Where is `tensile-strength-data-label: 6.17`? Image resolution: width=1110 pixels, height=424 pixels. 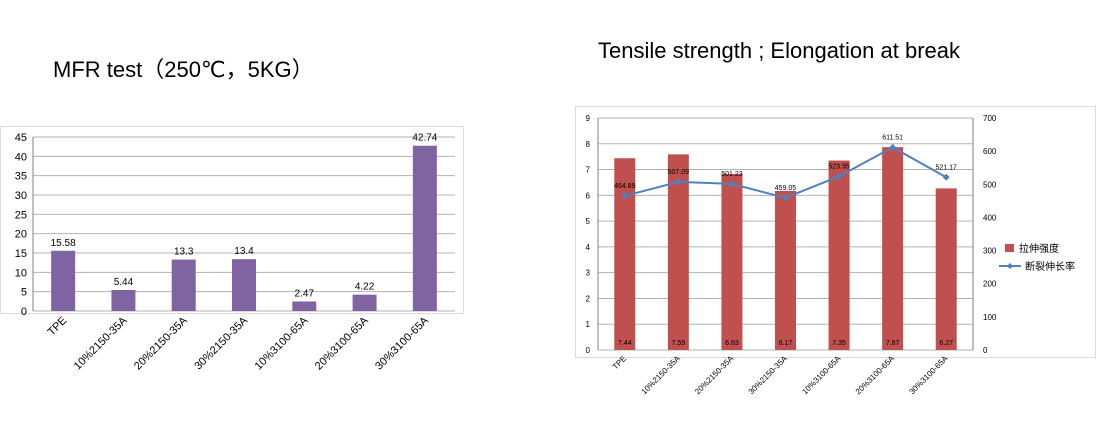
tensile-strength-data-label: 6.17 is located at coordinates (786, 343).